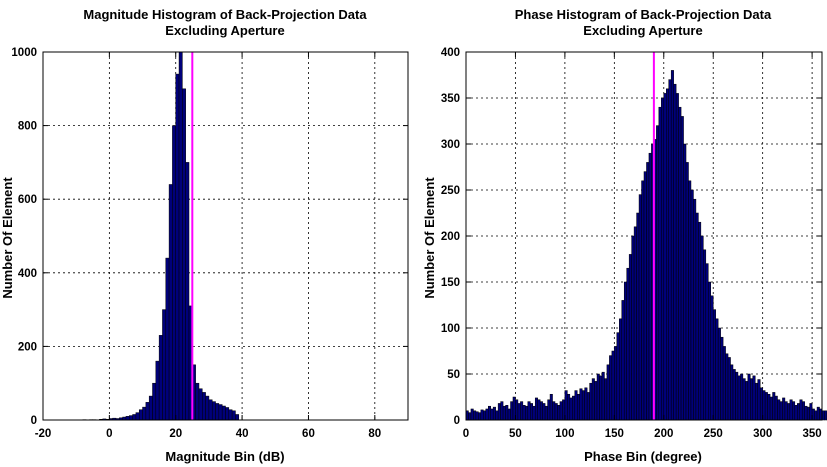  Describe the element at coordinates (643, 456) in the screenshot. I see `phase-xlabel: Phase Bin (degree)` at that location.